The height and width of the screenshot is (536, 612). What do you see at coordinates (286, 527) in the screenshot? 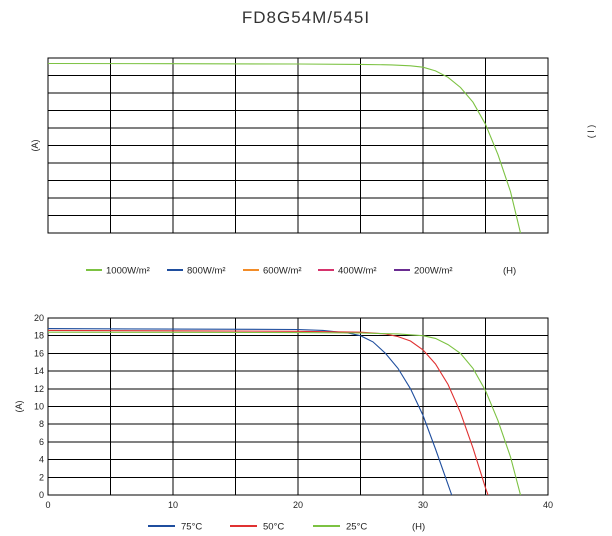
I see `temperature-legend: 75°C 50°C 25°C (H)` at bounding box center [286, 527].